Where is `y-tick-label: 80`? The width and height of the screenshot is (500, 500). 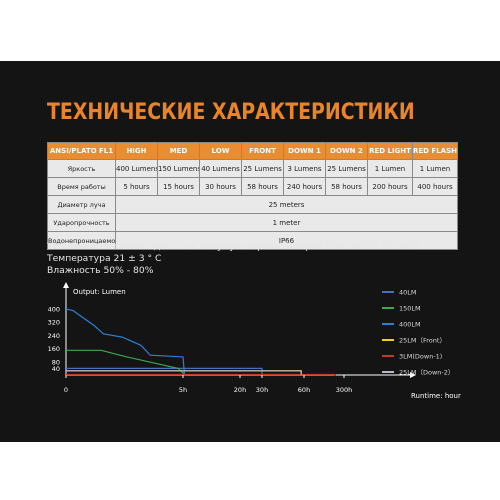 y-tick-label: 80 is located at coordinates (56, 362).